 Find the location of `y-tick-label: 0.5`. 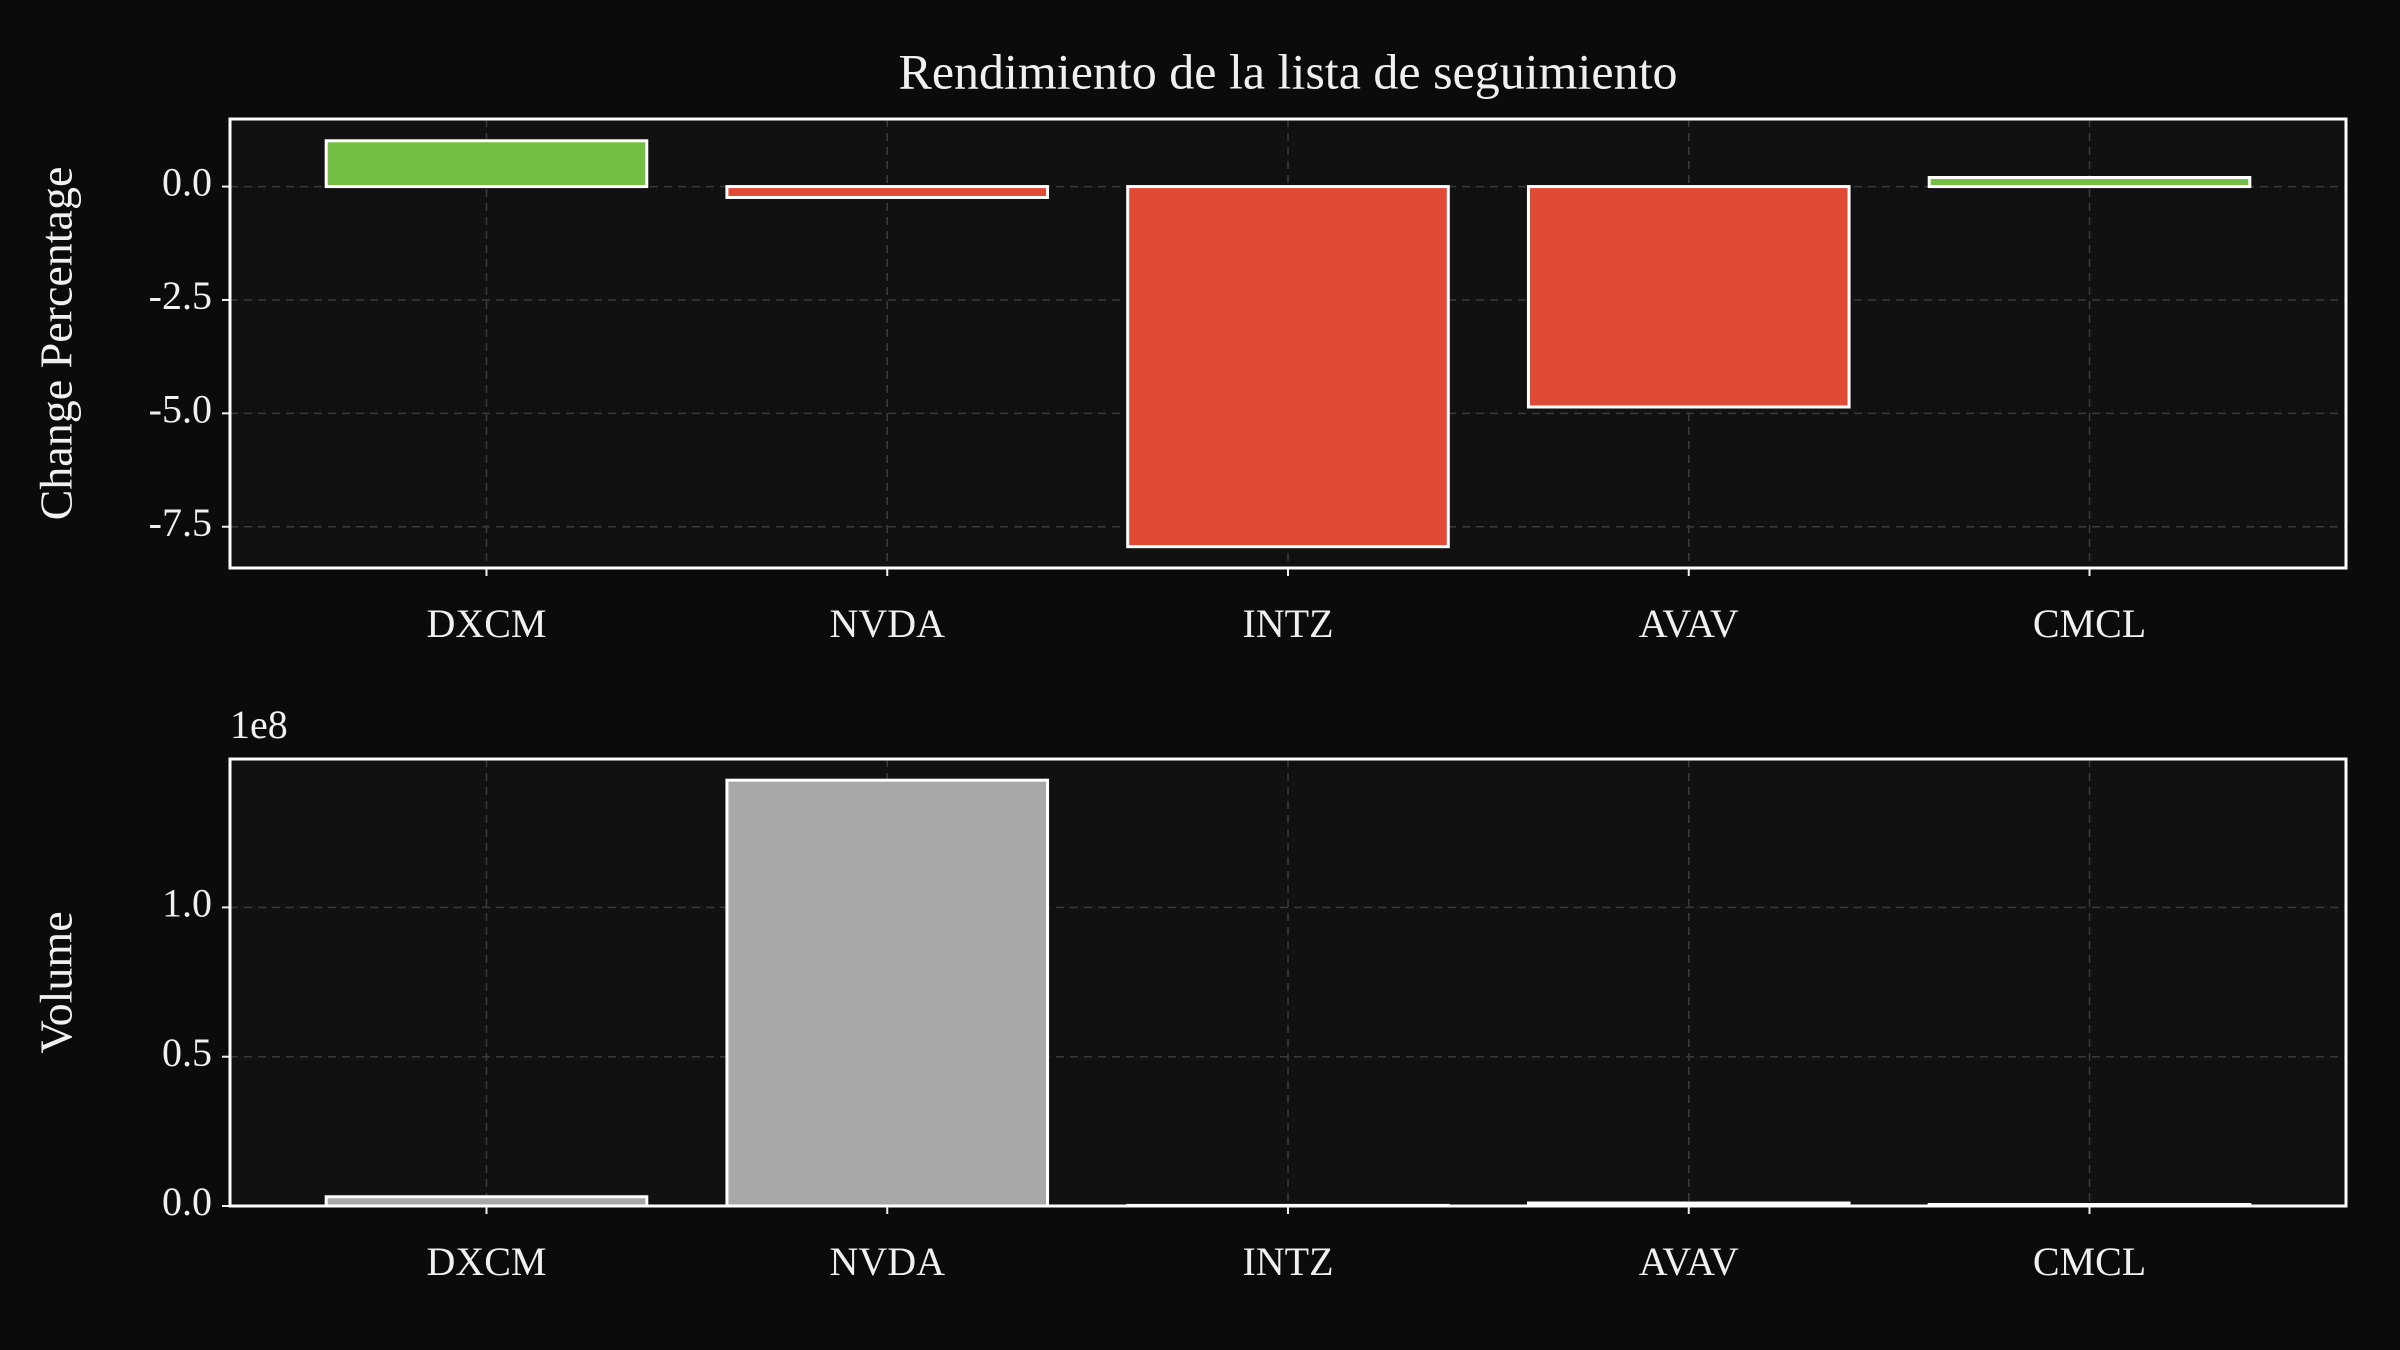

y-tick-label: 0.5 is located at coordinates (187, 1052).